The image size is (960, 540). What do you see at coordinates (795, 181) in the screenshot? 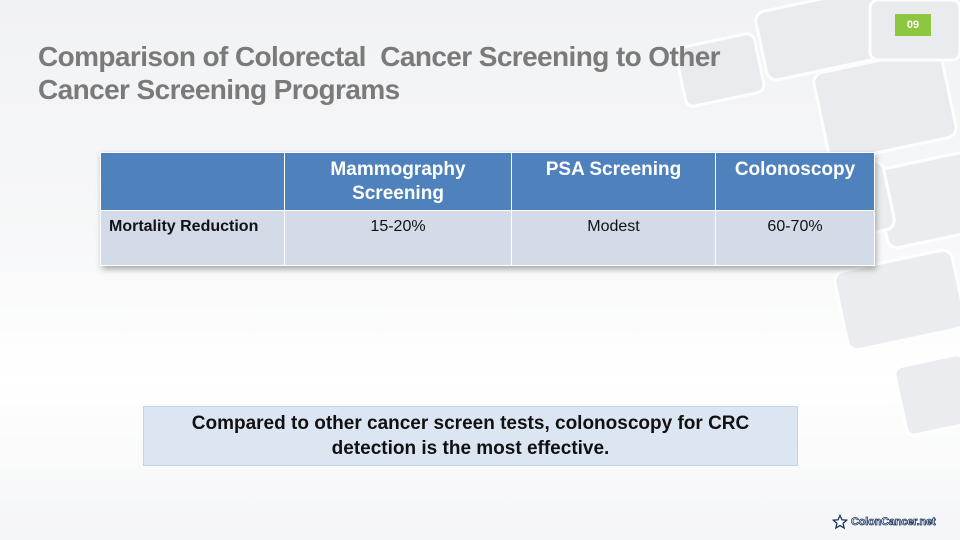
I see `table-header-colonoscopy: Colonoscopy` at bounding box center [795, 181].